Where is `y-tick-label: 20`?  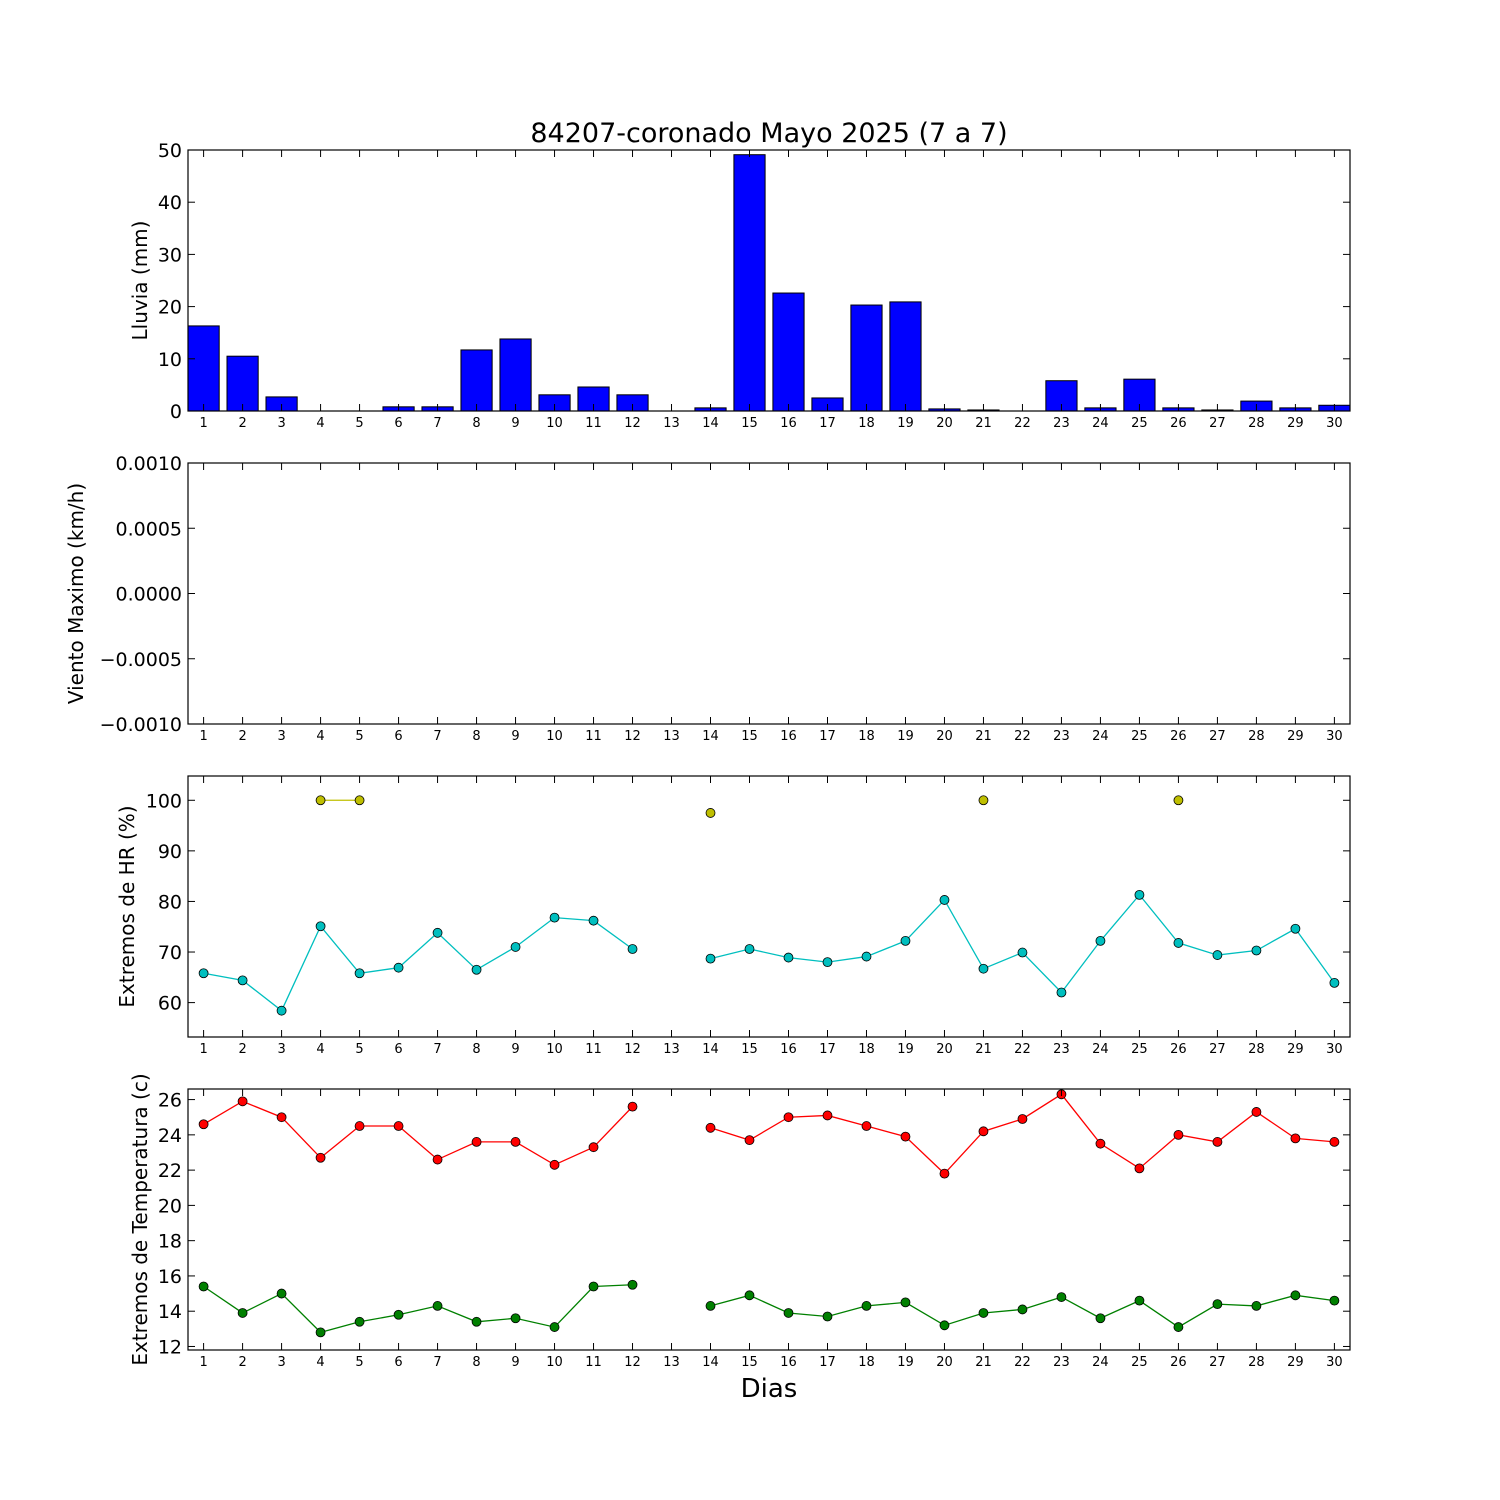 y-tick-label: 20 is located at coordinates (170, 1206).